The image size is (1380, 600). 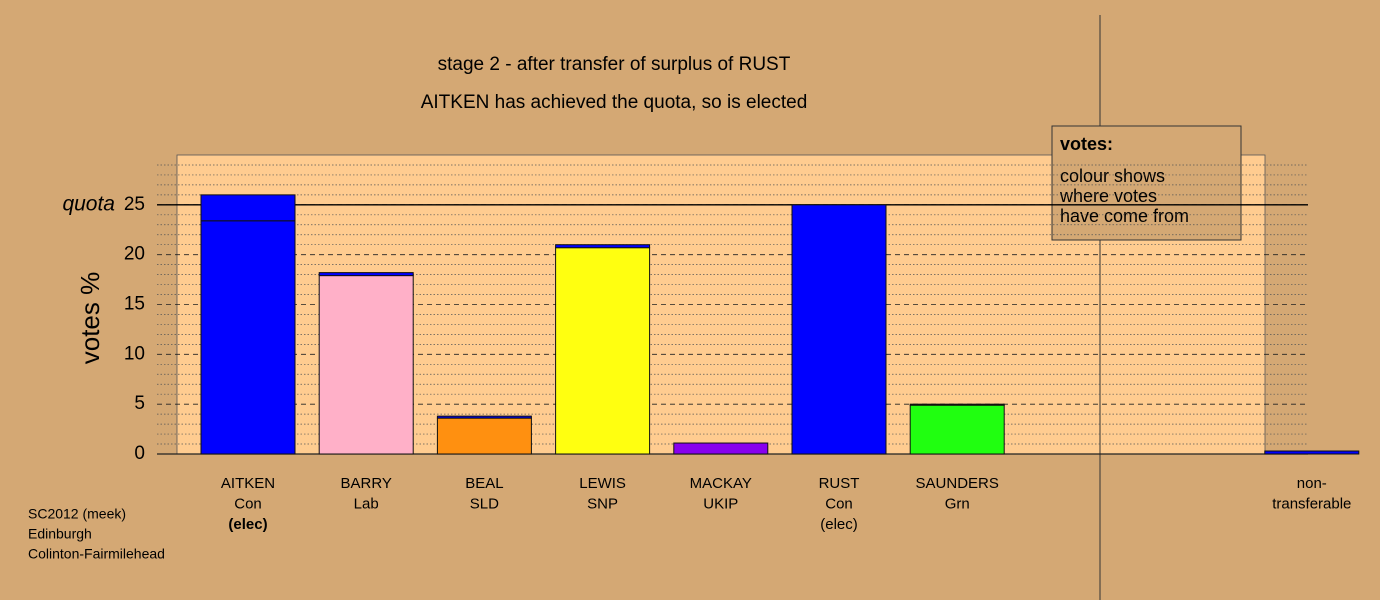 What do you see at coordinates (365, 483) in the screenshot?
I see `x-tick-label: BARRY` at bounding box center [365, 483].